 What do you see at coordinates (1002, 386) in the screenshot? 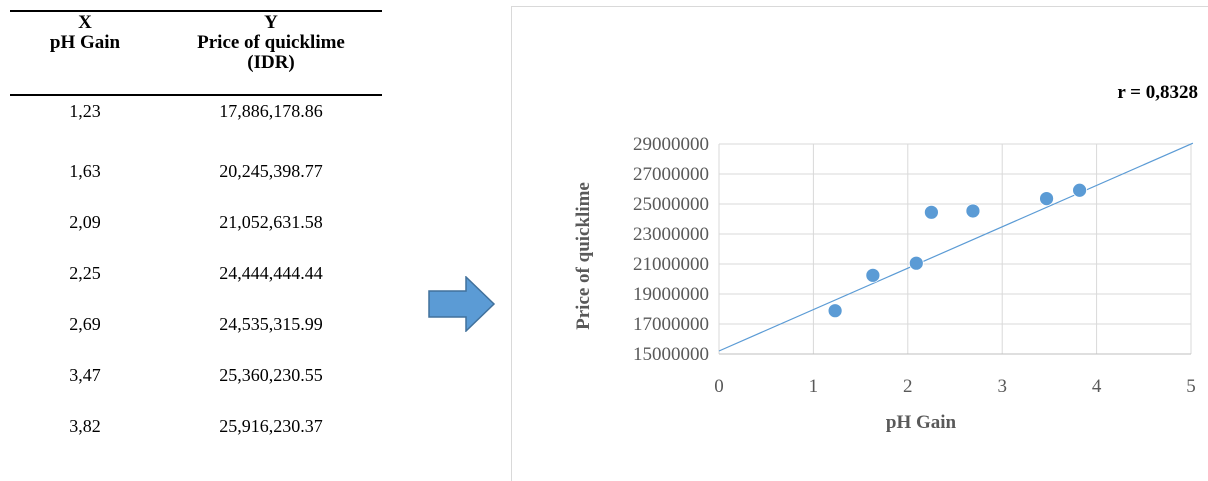
I see `x-tick-label: 3` at bounding box center [1002, 386].